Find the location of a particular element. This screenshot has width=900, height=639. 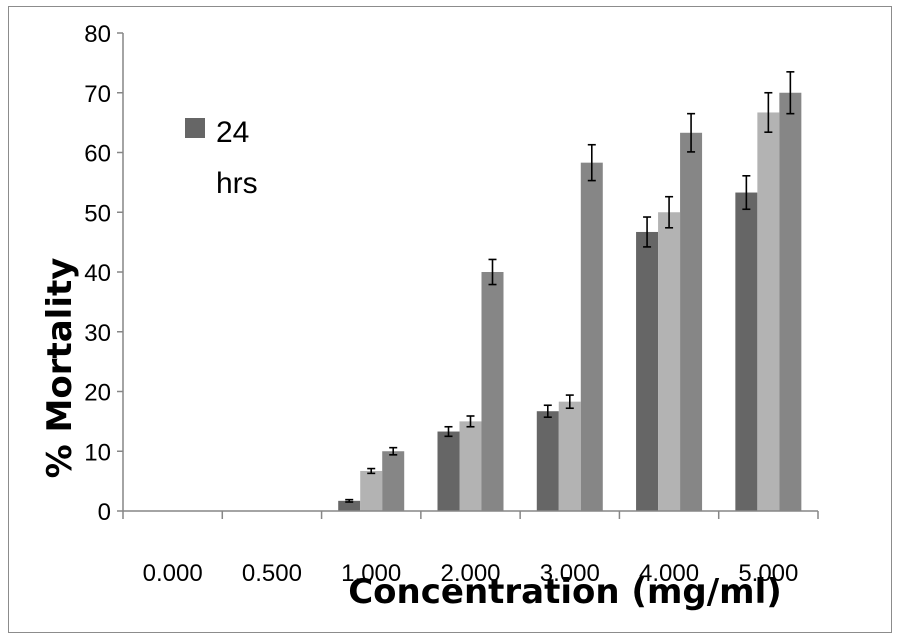

y-tick-label: 80 is located at coordinates (97, 34).